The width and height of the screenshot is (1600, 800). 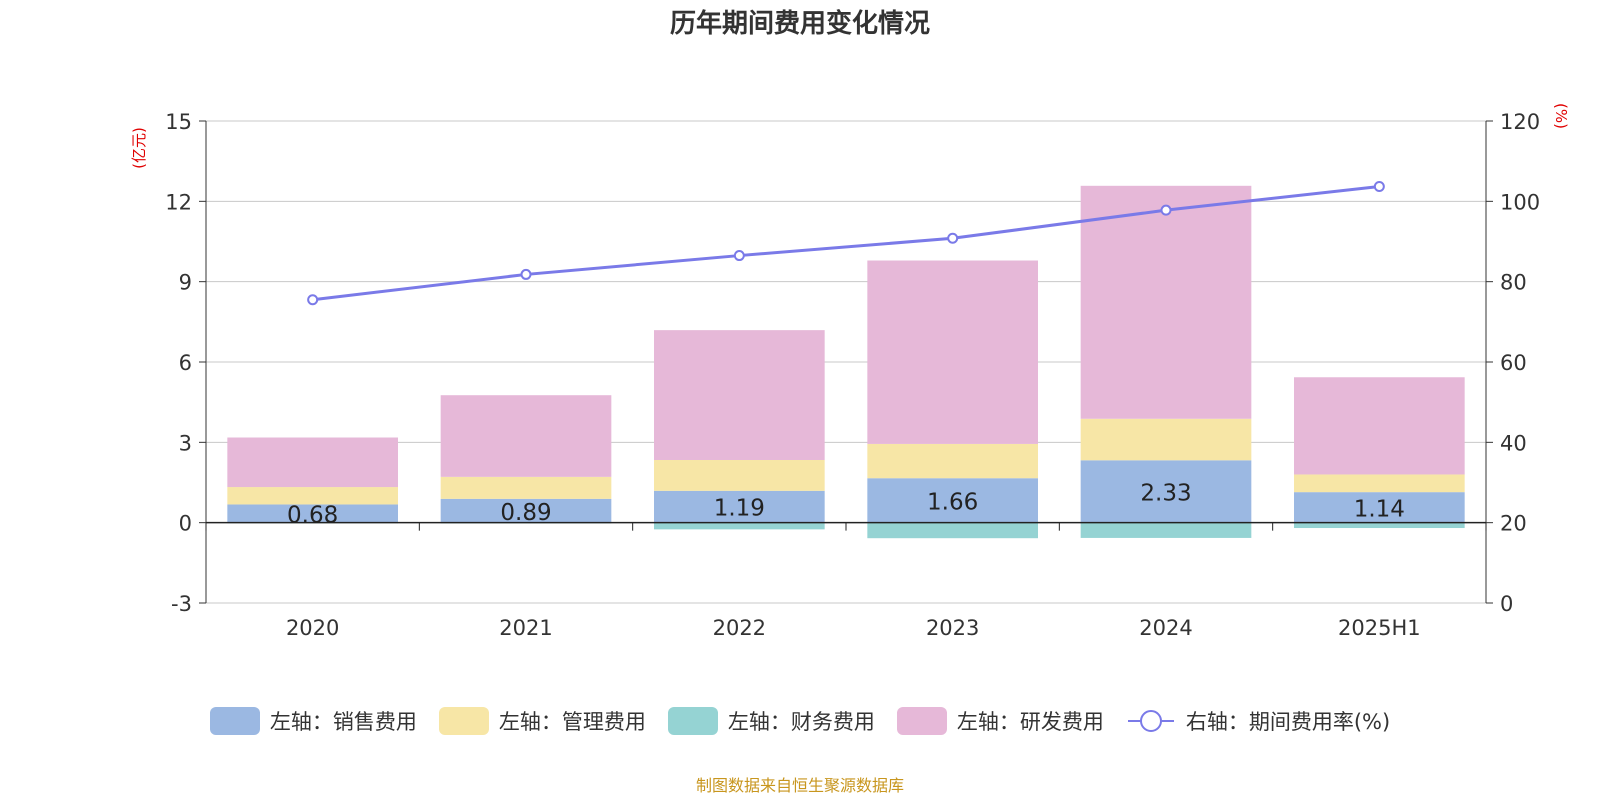 What do you see at coordinates (178, 202) in the screenshot?
I see `y-left-tick-label: 12` at bounding box center [178, 202].